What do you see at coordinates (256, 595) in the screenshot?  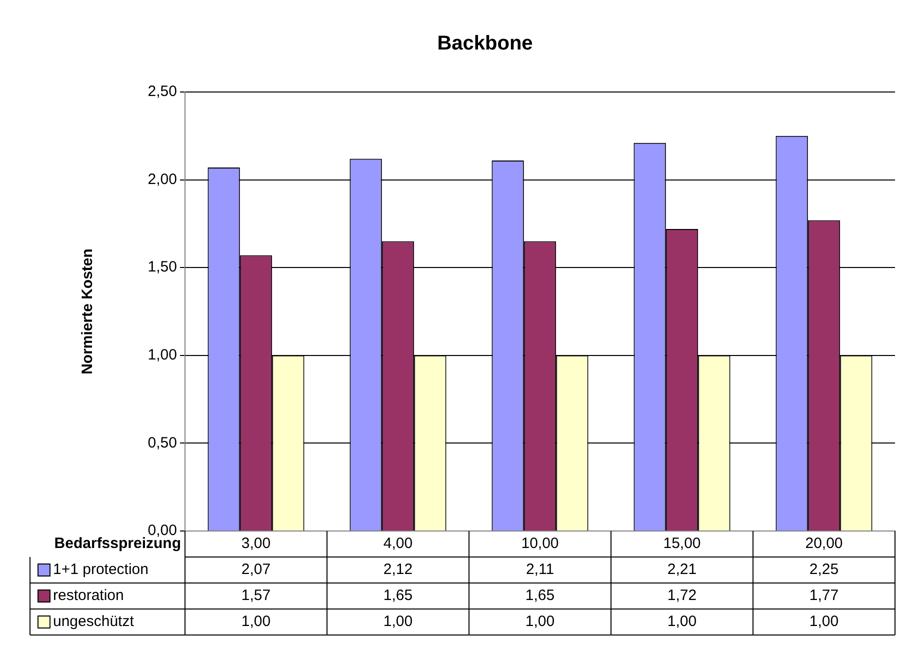 I see `data-label: 1,57` at bounding box center [256, 595].